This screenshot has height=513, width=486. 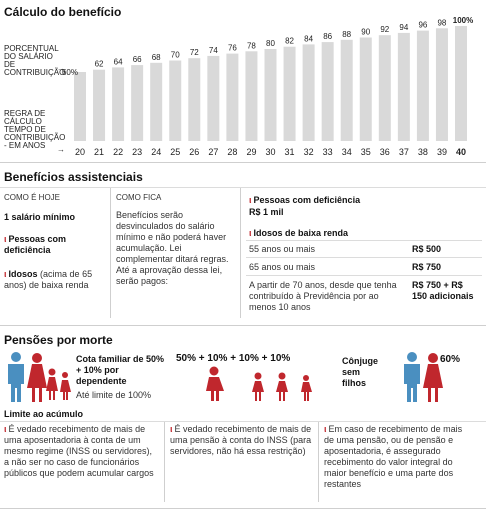 What do you see at coordinates (137, 59) in the screenshot?
I see `value-label-23: 66` at bounding box center [137, 59].